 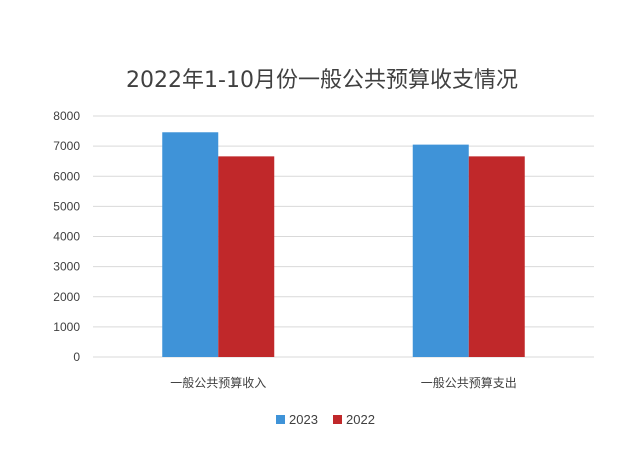 I want to click on y-tick-label: 5000, so click(x=66, y=206).